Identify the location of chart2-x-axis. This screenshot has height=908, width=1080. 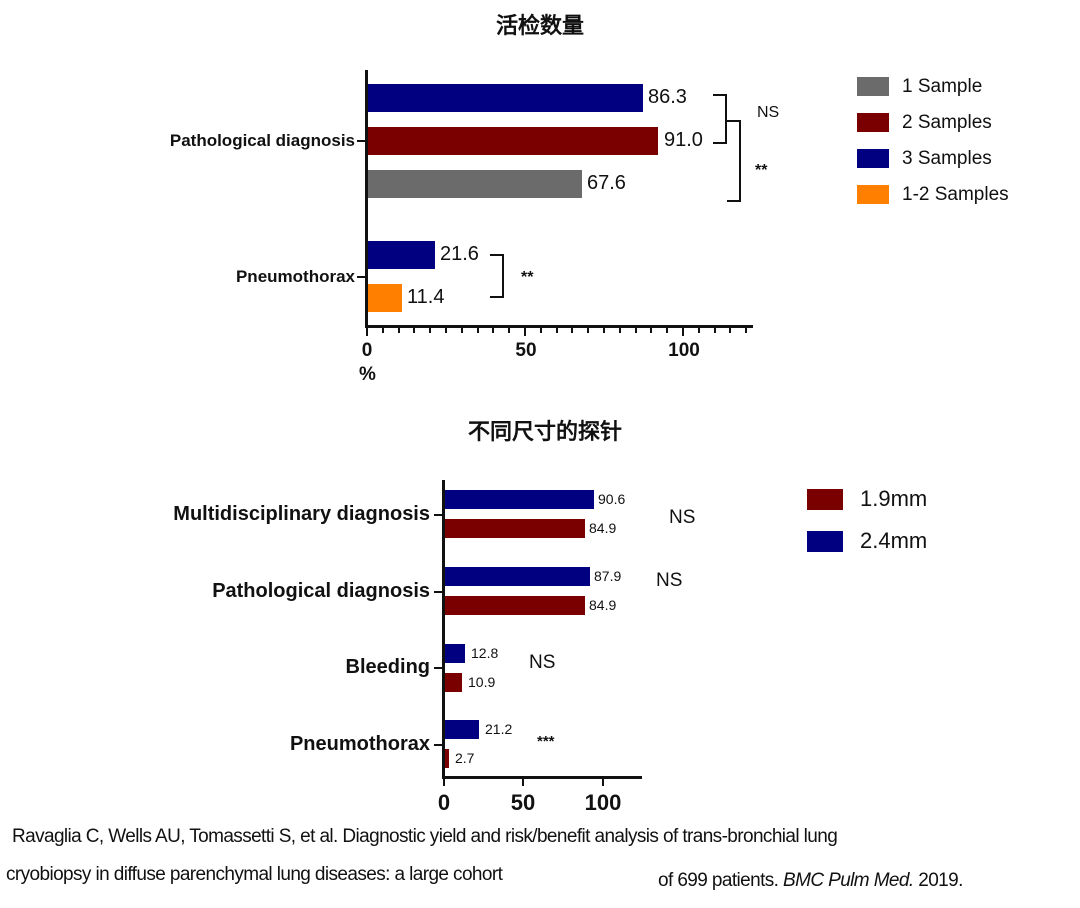
(542, 777).